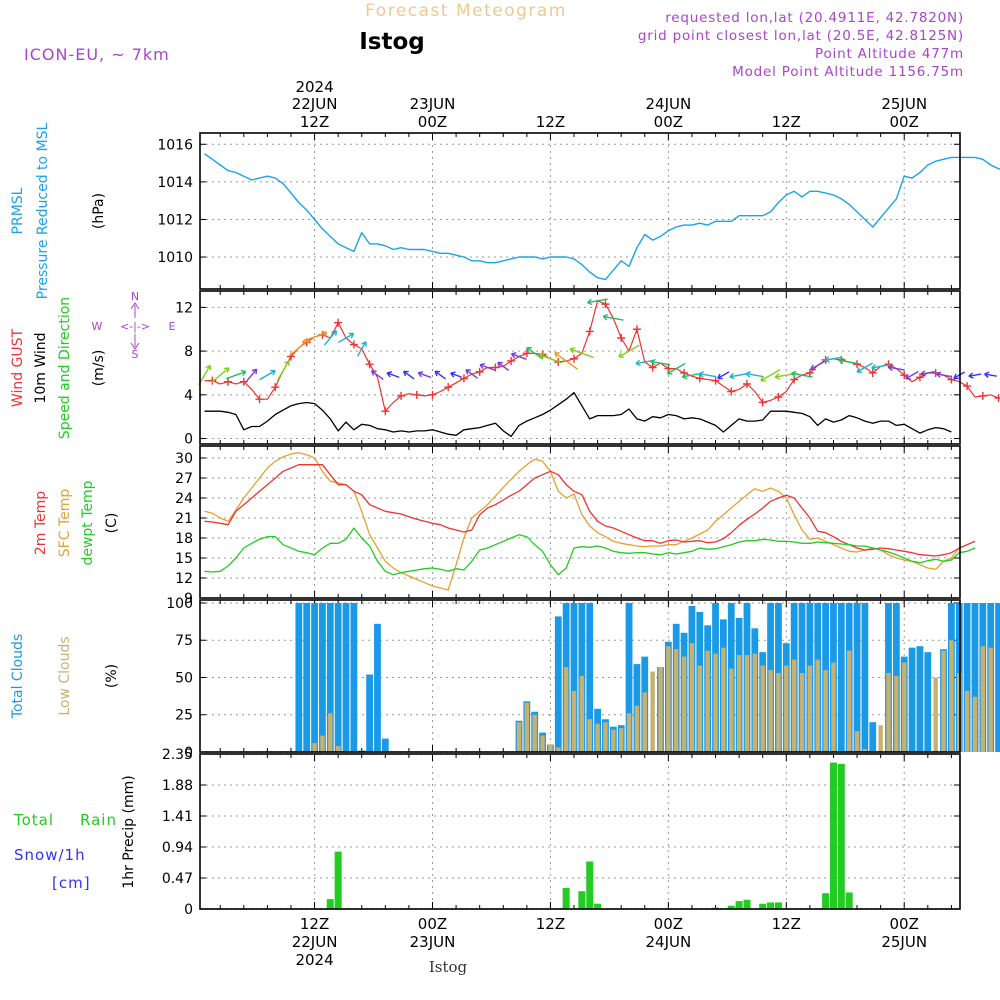 The image size is (1000, 1000). What do you see at coordinates (184, 539) in the screenshot?
I see `temperature-ytick-label: 18` at bounding box center [184, 539].